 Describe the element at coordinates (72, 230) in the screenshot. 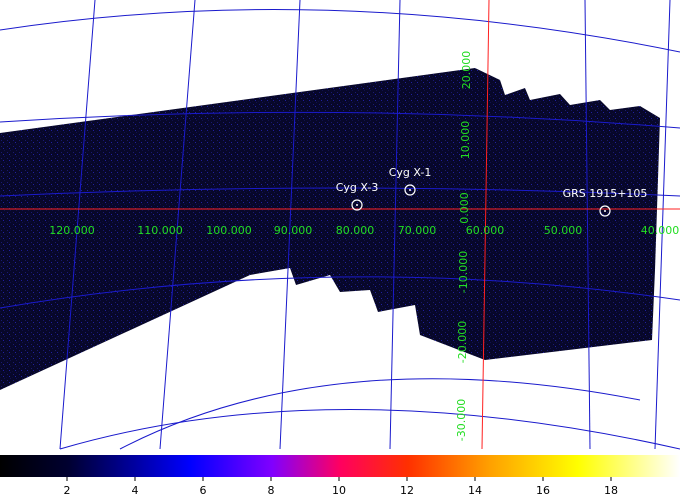

I see `longitude-label: 120.000` at that location.